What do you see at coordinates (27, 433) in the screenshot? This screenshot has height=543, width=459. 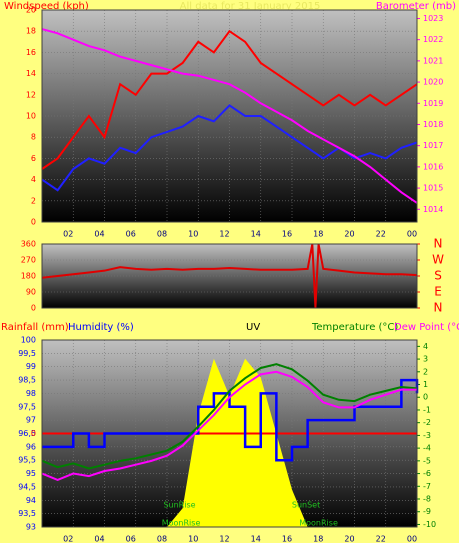 I see `y-tick-label: 96,5` at bounding box center [27, 433].